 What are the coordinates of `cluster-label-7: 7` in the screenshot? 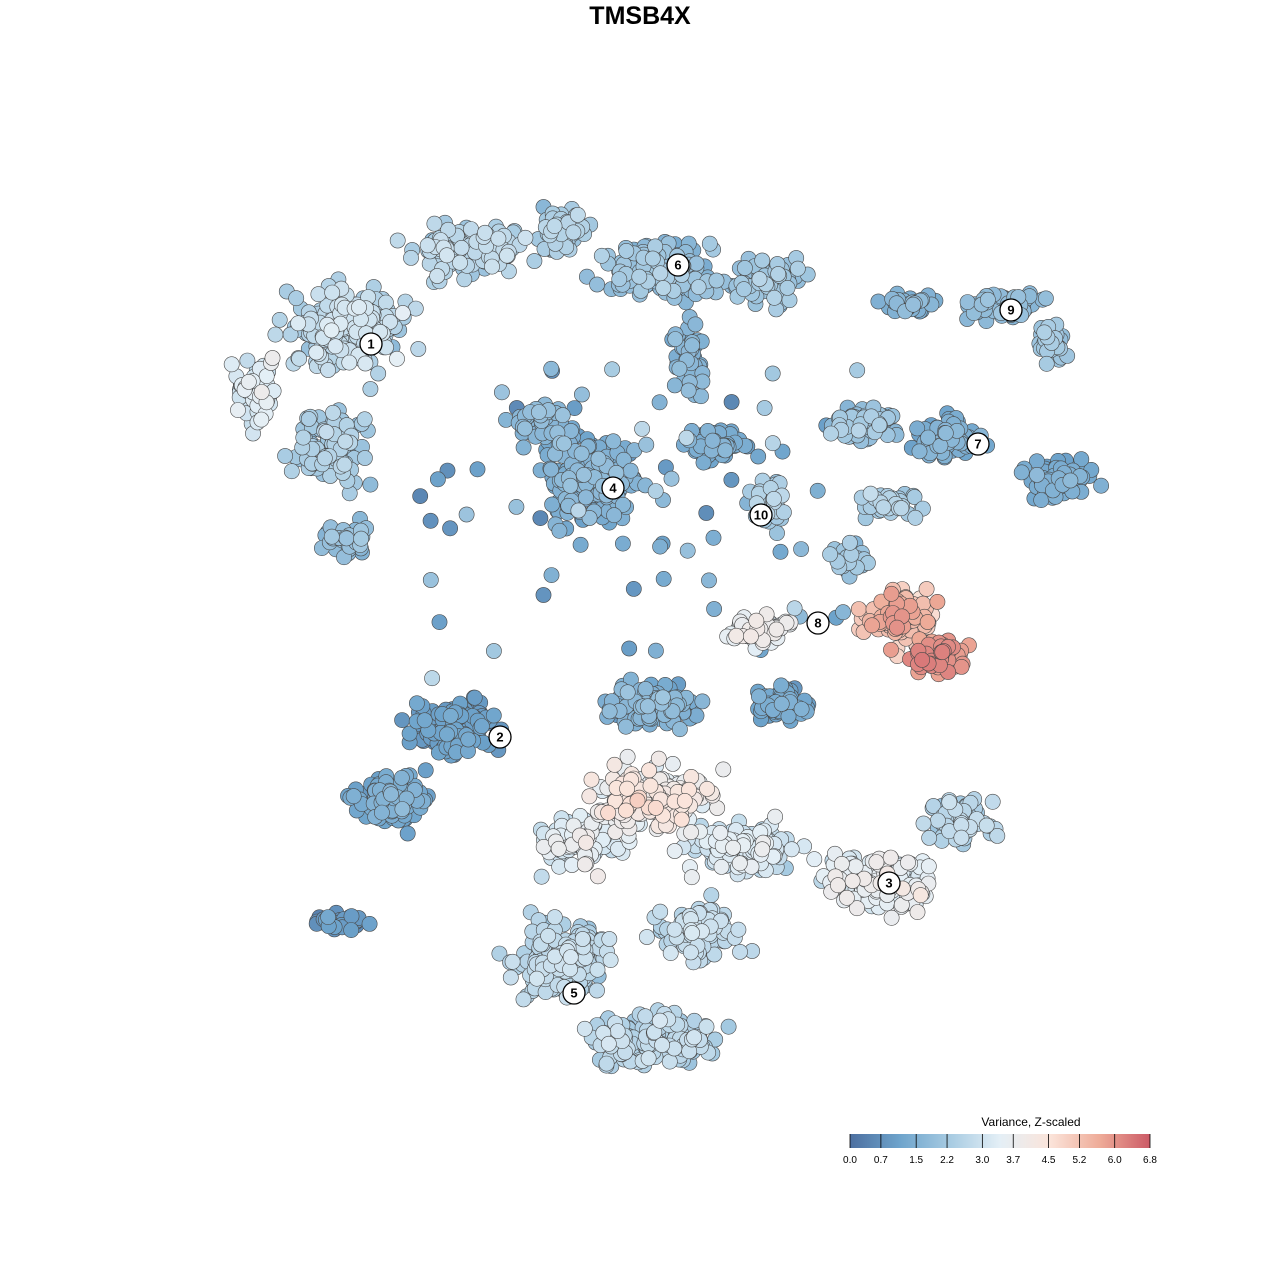 It's located at (978, 444).